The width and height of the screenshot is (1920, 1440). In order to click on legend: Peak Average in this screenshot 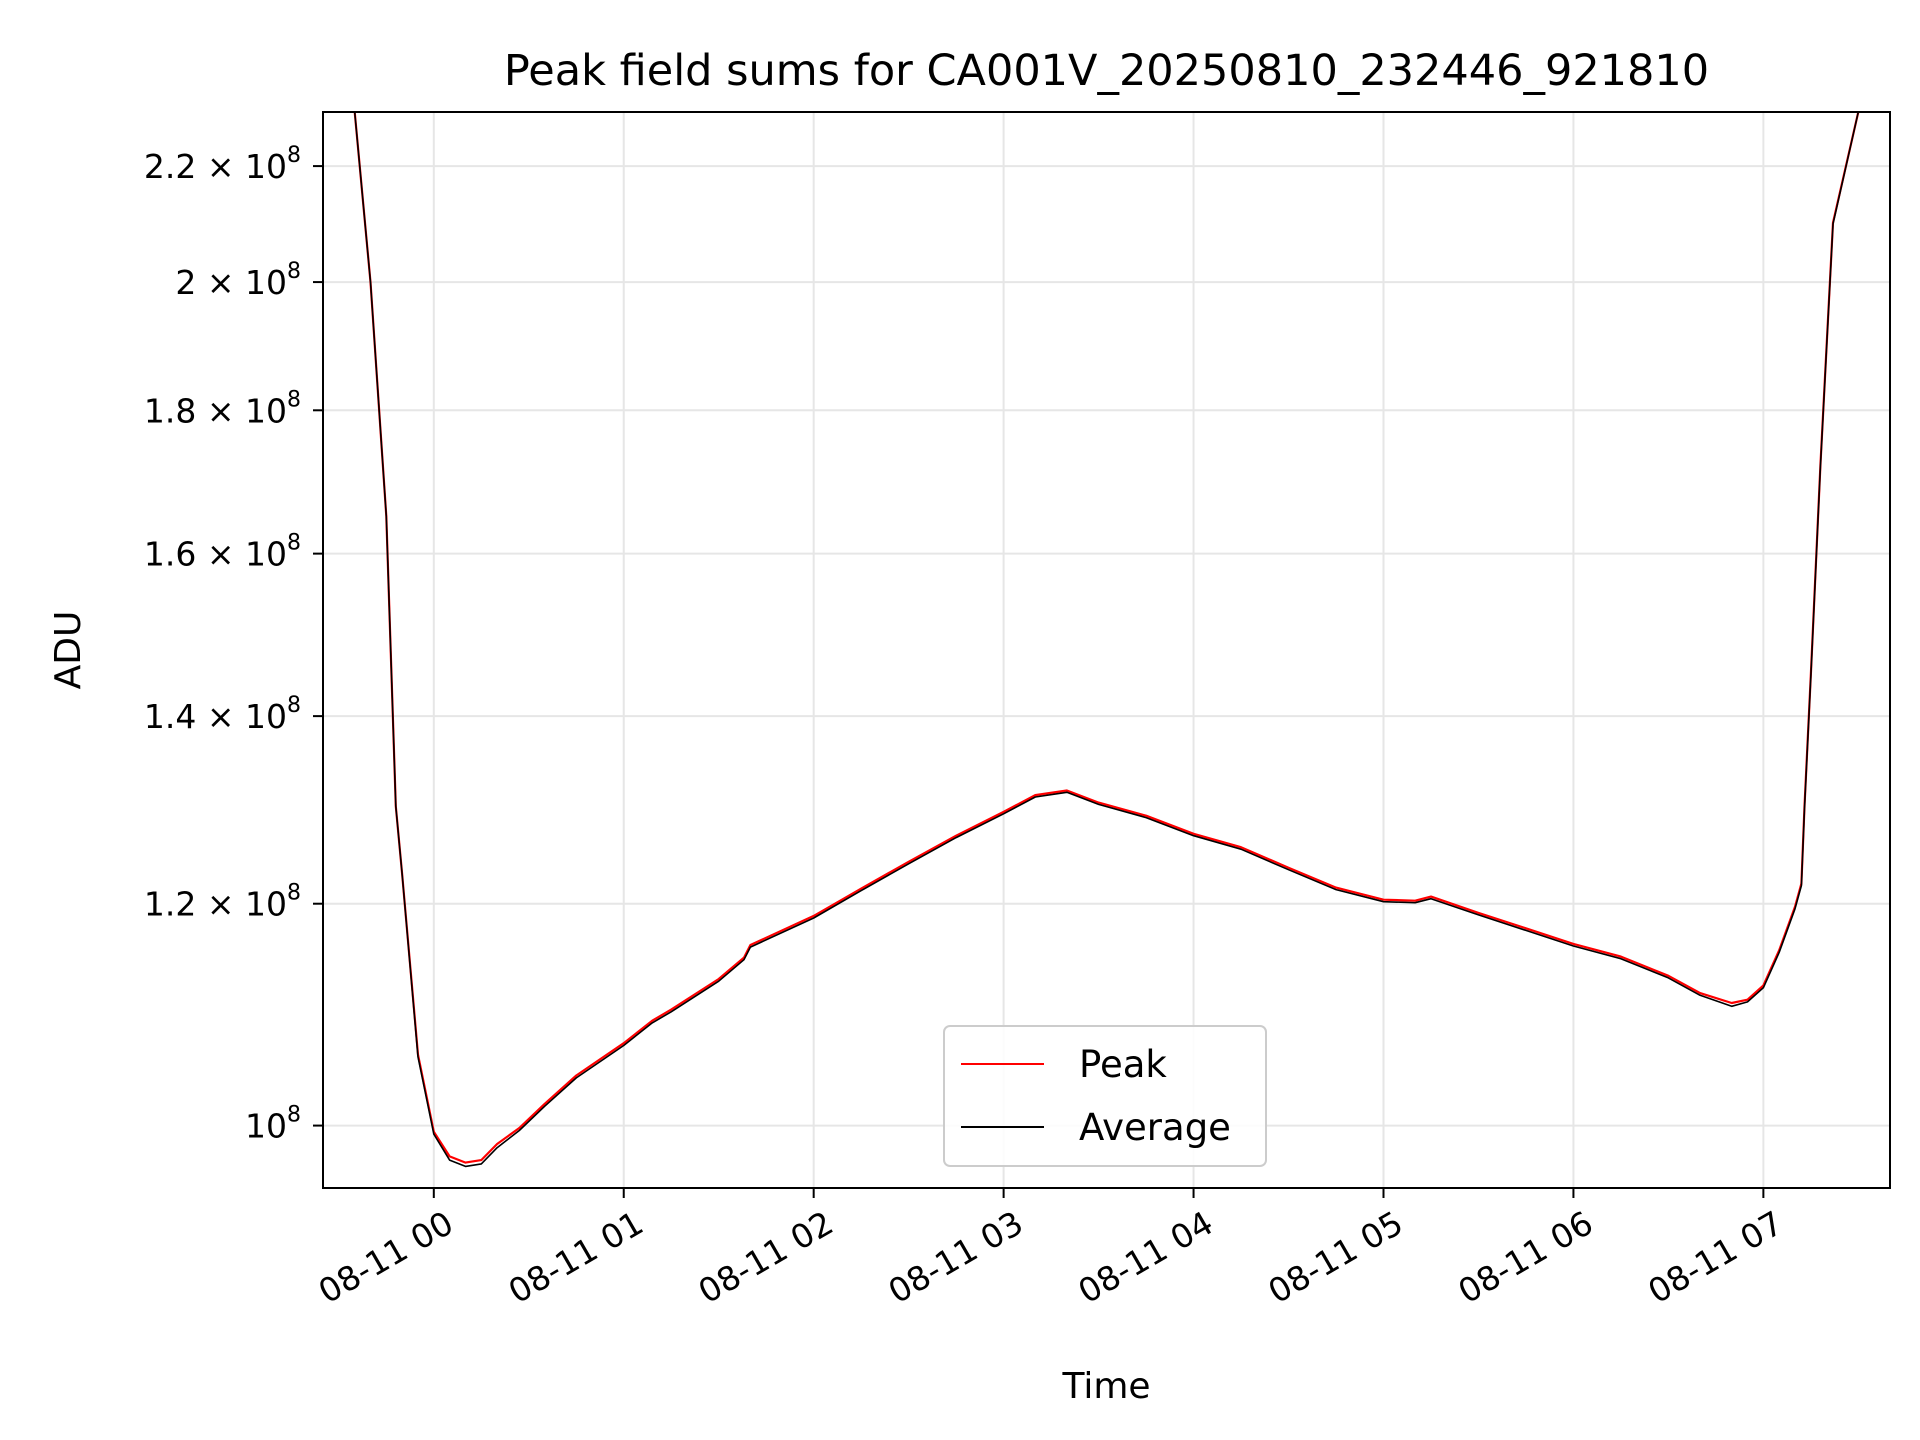, I will do `click(1105, 1096)`.